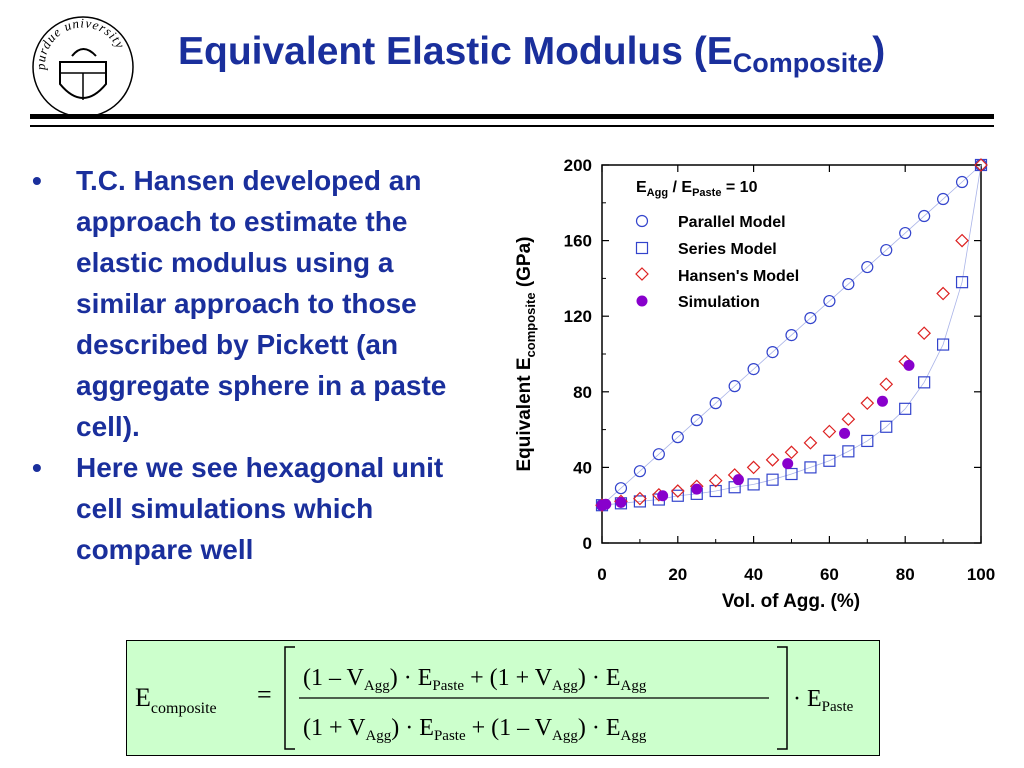 The width and height of the screenshot is (1024, 768). What do you see at coordinates (455, 51) in the screenshot?
I see `title-main: Equivalent Elastic Modulus (E` at bounding box center [455, 51].